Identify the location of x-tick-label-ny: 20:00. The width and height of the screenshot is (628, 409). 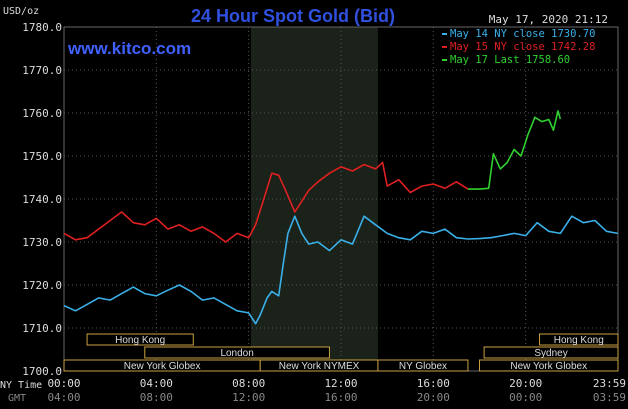
(525, 383).